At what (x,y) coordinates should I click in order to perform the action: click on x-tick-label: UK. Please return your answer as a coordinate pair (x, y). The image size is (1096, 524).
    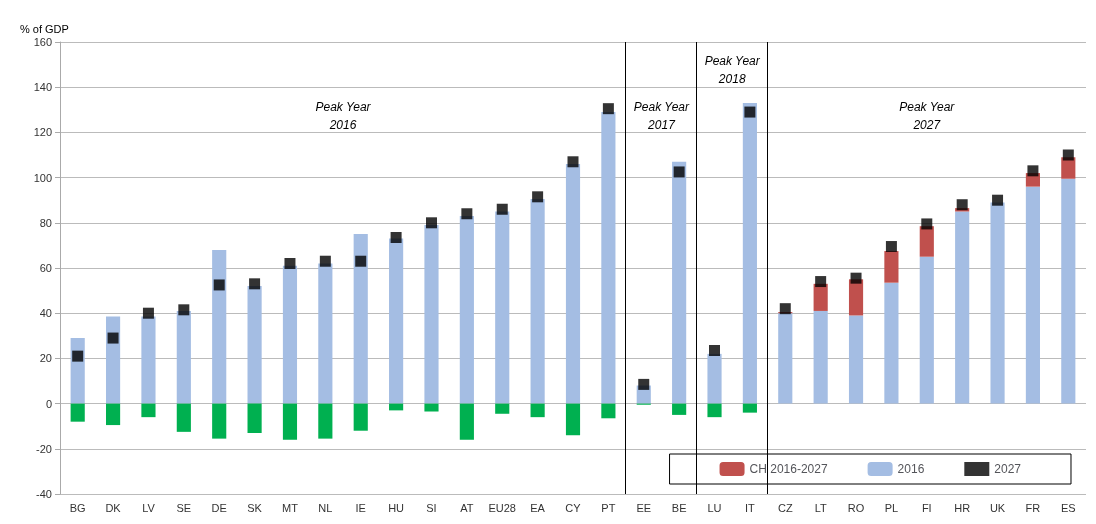
    Looking at the image, I should click on (997, 507).